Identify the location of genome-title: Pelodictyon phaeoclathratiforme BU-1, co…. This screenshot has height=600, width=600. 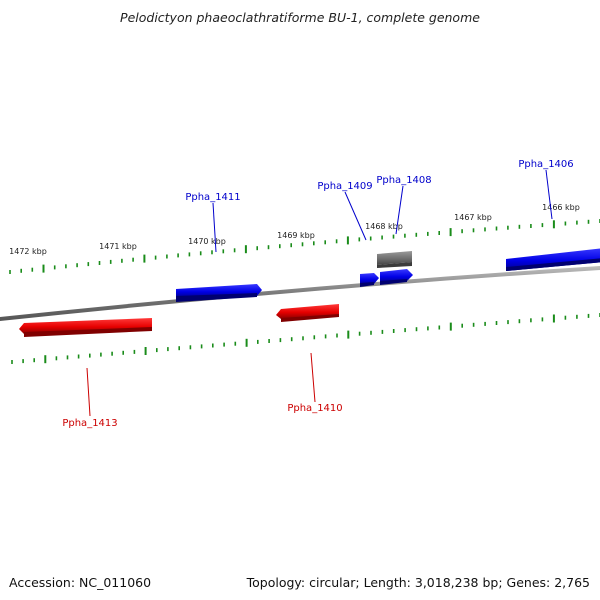
(300, 17).